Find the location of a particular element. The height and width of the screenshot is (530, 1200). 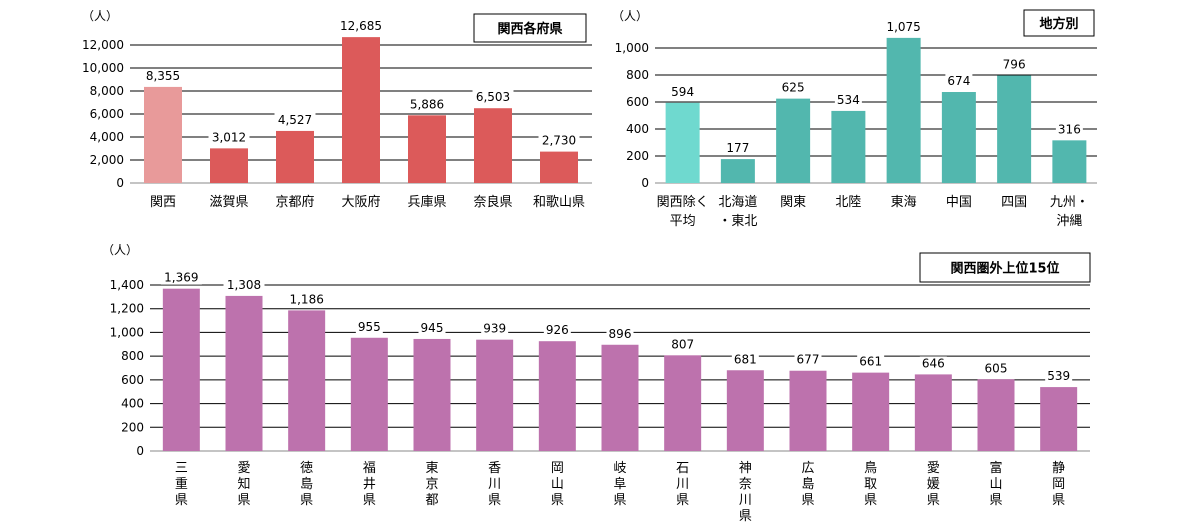

value-label: 926 is located at coordinates (557, 330).